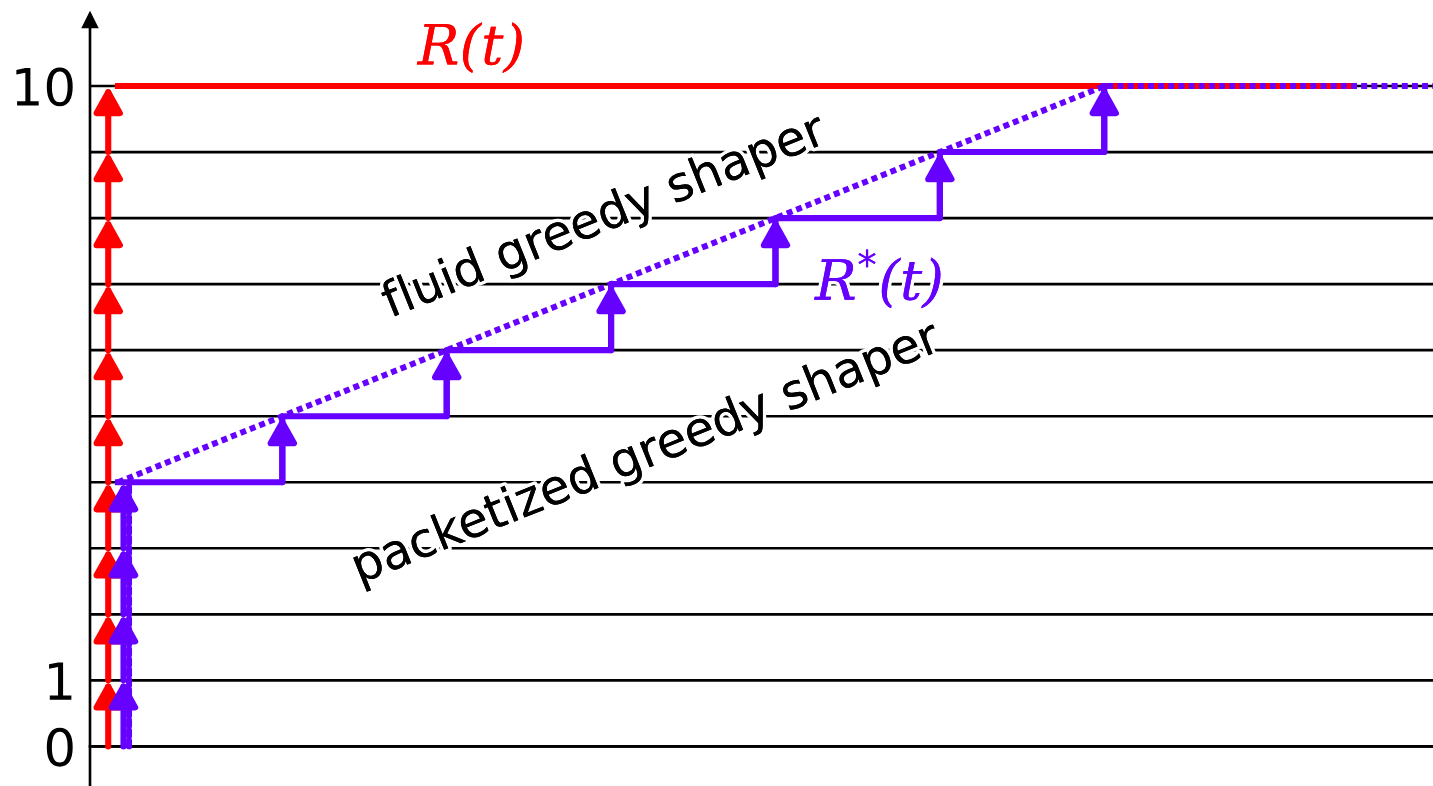  What do you see at coordinates (44, 87) in the screenshot?
I see `y-tick-label: 10` at bounding box center [44, 87].